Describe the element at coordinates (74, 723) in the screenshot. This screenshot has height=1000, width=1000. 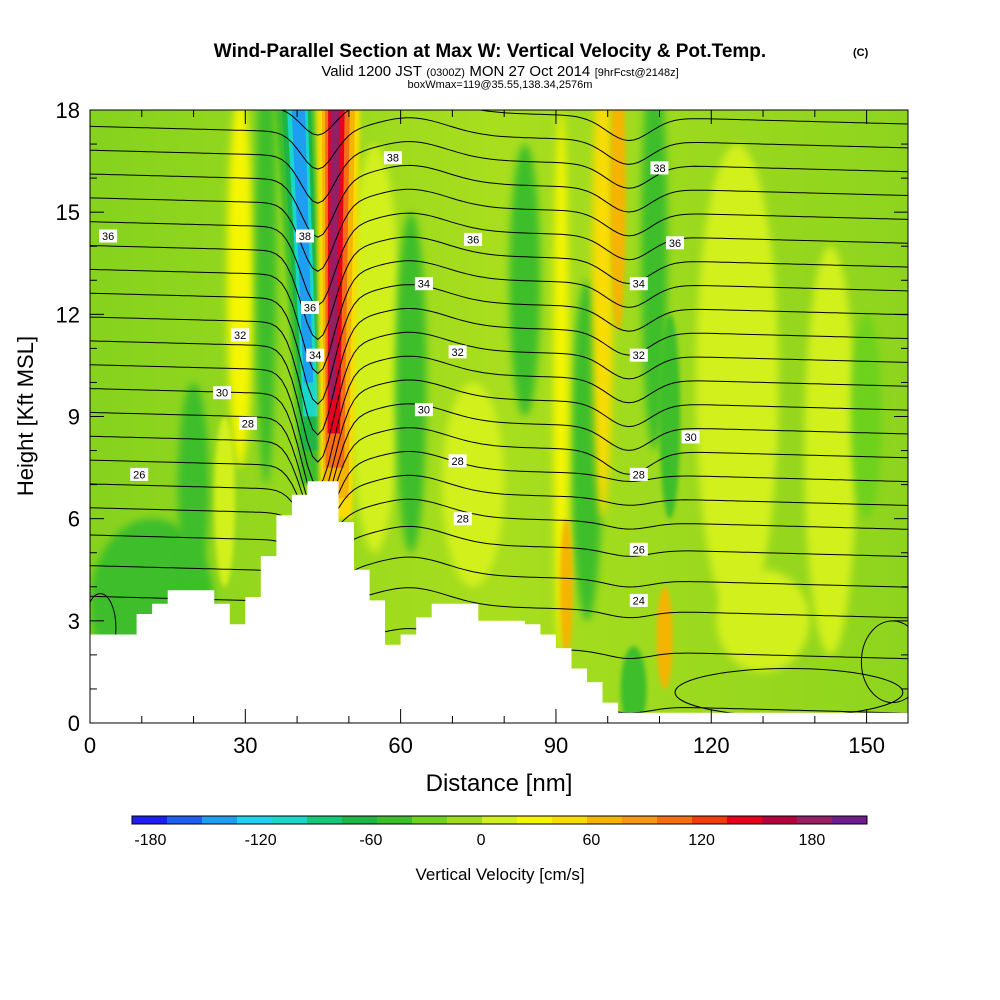
I see `y-tick-label: 0` at that location.